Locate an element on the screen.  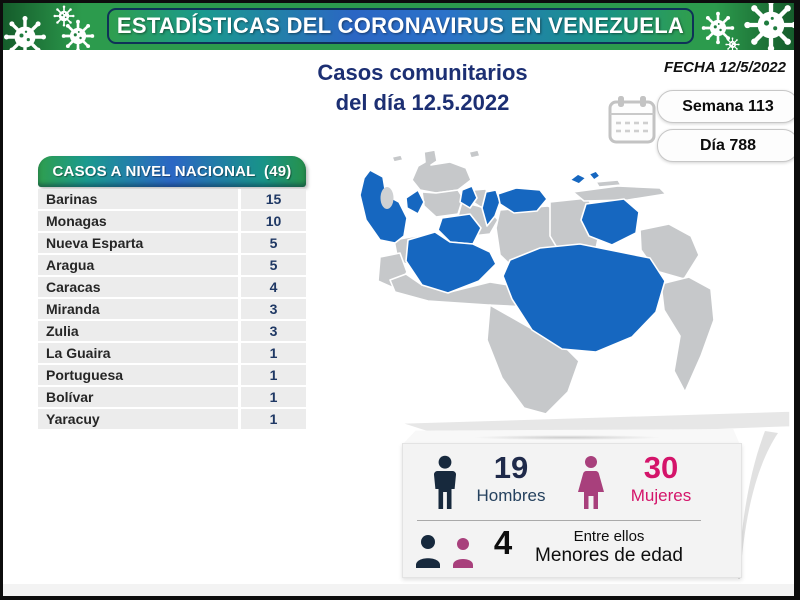
map-state-barinas is located at coordinates (451, 262).